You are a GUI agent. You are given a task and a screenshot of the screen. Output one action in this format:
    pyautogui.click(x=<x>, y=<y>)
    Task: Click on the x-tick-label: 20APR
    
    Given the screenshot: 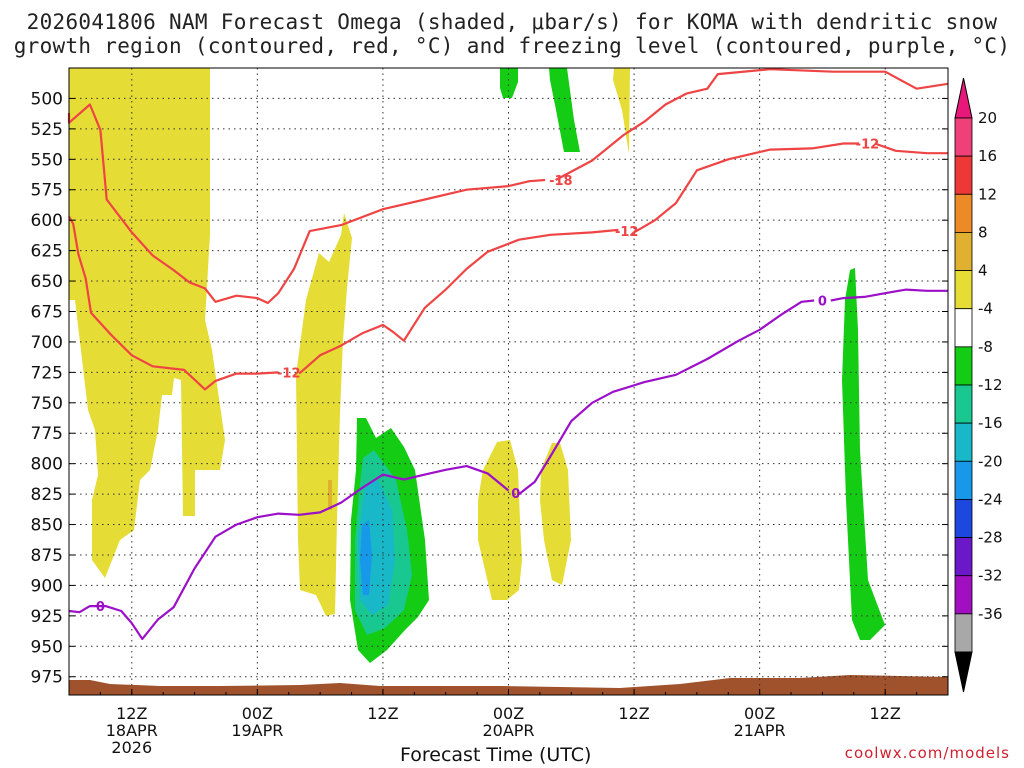 What is the action you would take?
    pyautogui.click(x=508, y=730)
    